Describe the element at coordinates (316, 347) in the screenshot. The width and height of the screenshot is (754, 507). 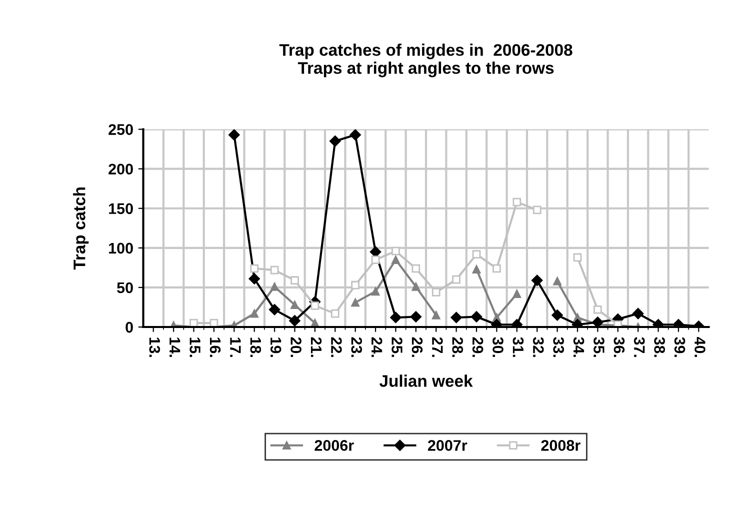
I see `x-tick-label: 21.` at that location.